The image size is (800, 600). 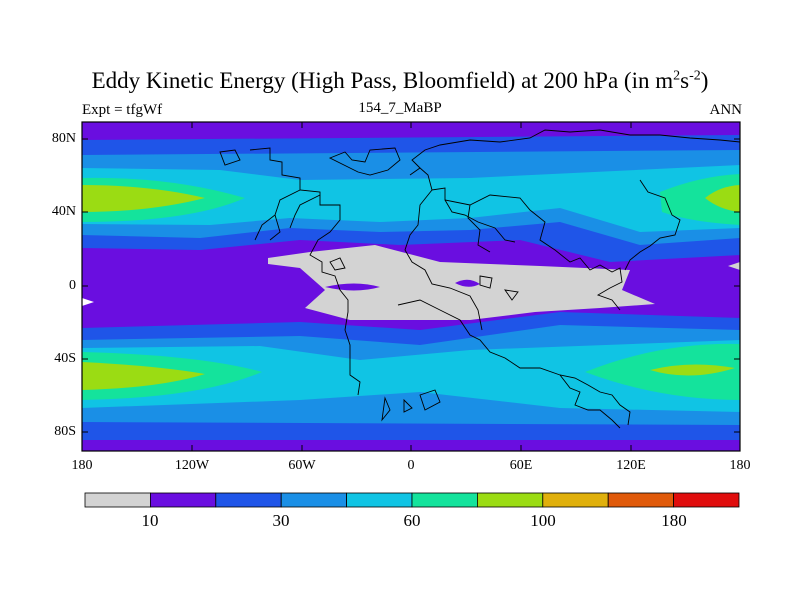 What do you see at coordinates (88, 302) in the screenshot?
I see `contour-edge-west` at bounding box center [88, 302].